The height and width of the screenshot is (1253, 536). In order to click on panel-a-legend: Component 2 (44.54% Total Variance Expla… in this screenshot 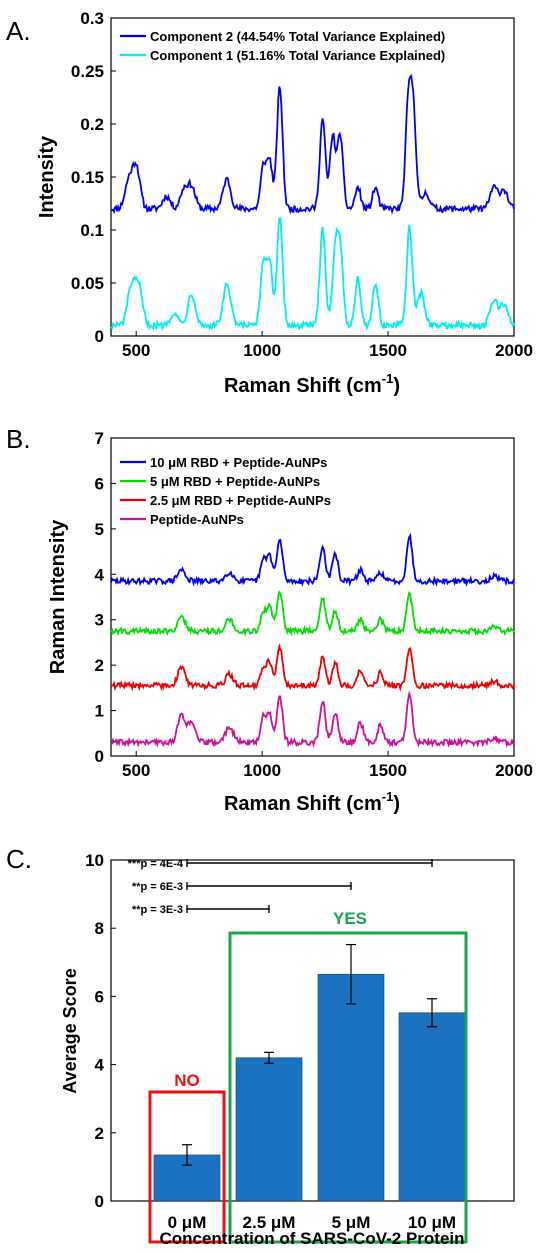, I will do `click(282, 46)`.